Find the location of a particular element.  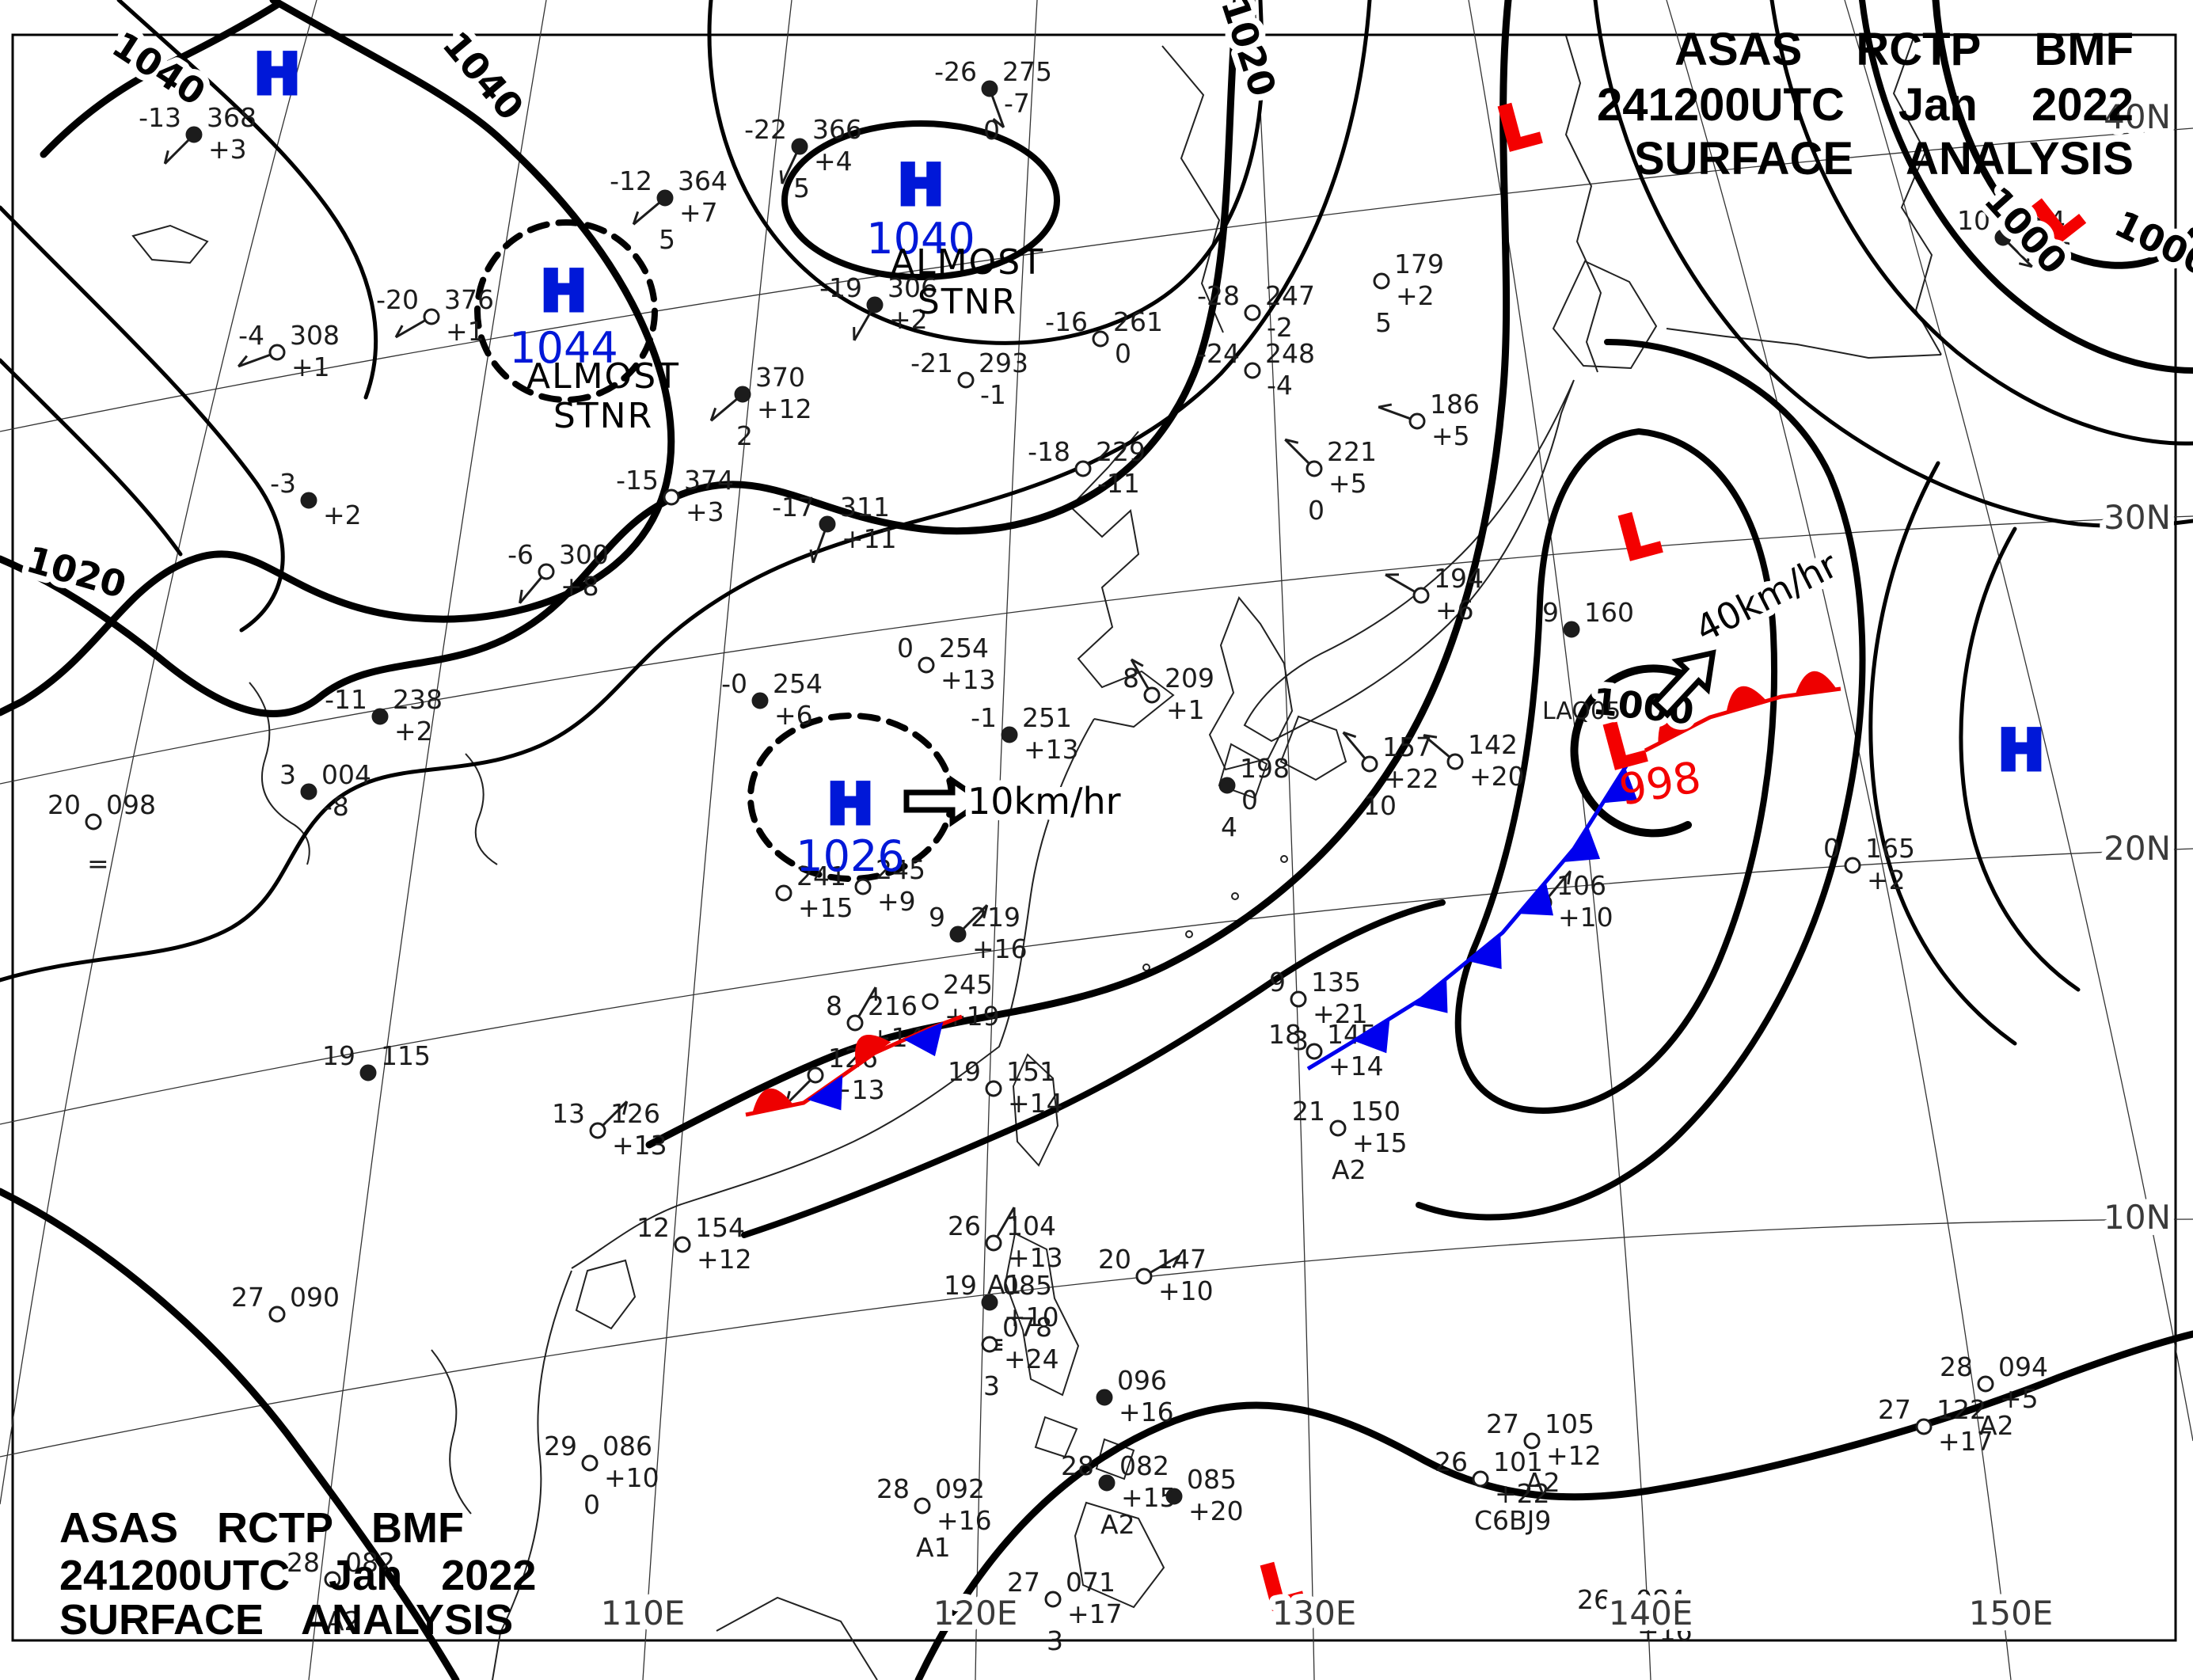

station-plot: 9 219+16 is located at coordinates (979, 933).